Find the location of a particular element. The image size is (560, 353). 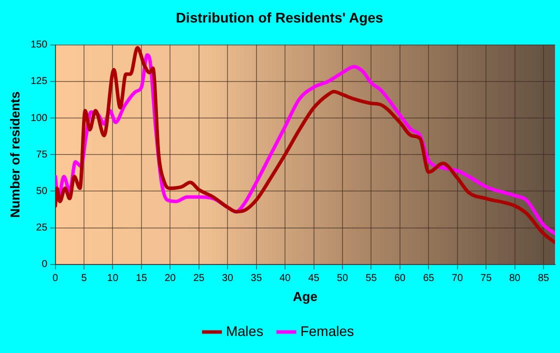

x-tick-label: 0 is located at coordinates (55, 278).